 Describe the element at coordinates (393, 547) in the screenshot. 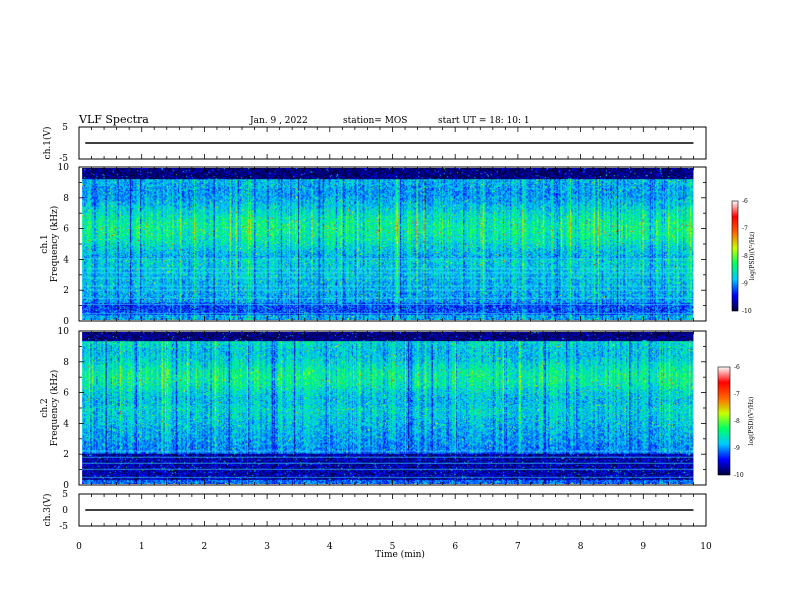

I see `x-tick-label: 5` at that location.